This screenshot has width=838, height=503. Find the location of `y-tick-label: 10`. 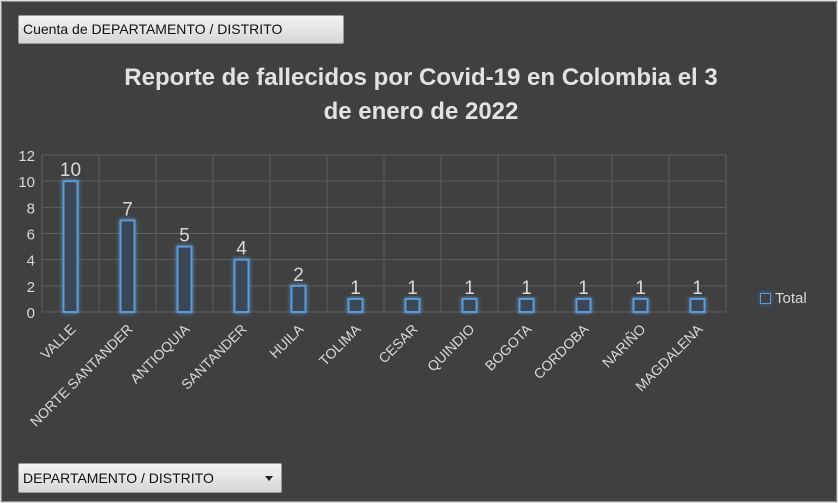

y-tick-label: 10 is located at coordinates (26, 182).